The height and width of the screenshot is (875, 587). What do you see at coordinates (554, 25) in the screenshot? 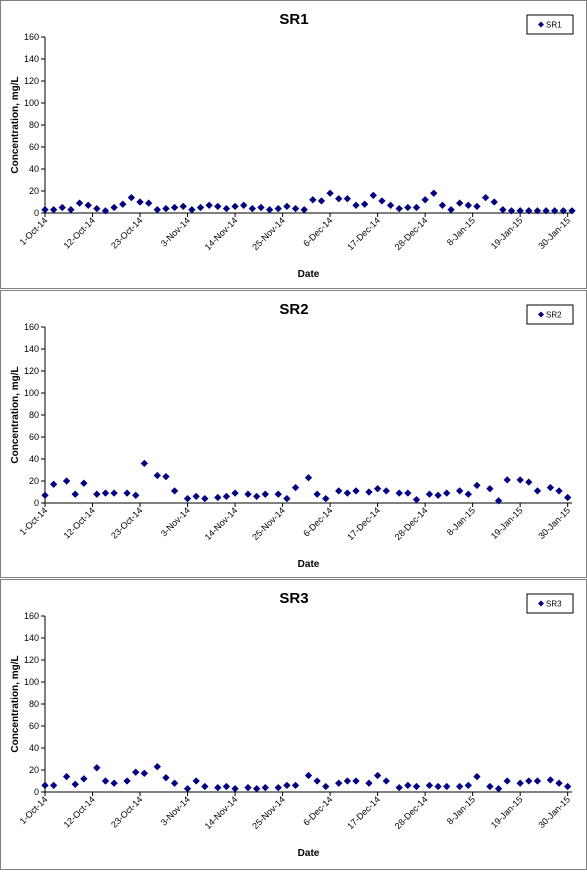
I see `legend-label: SR1` at bounding box center [554, 25].